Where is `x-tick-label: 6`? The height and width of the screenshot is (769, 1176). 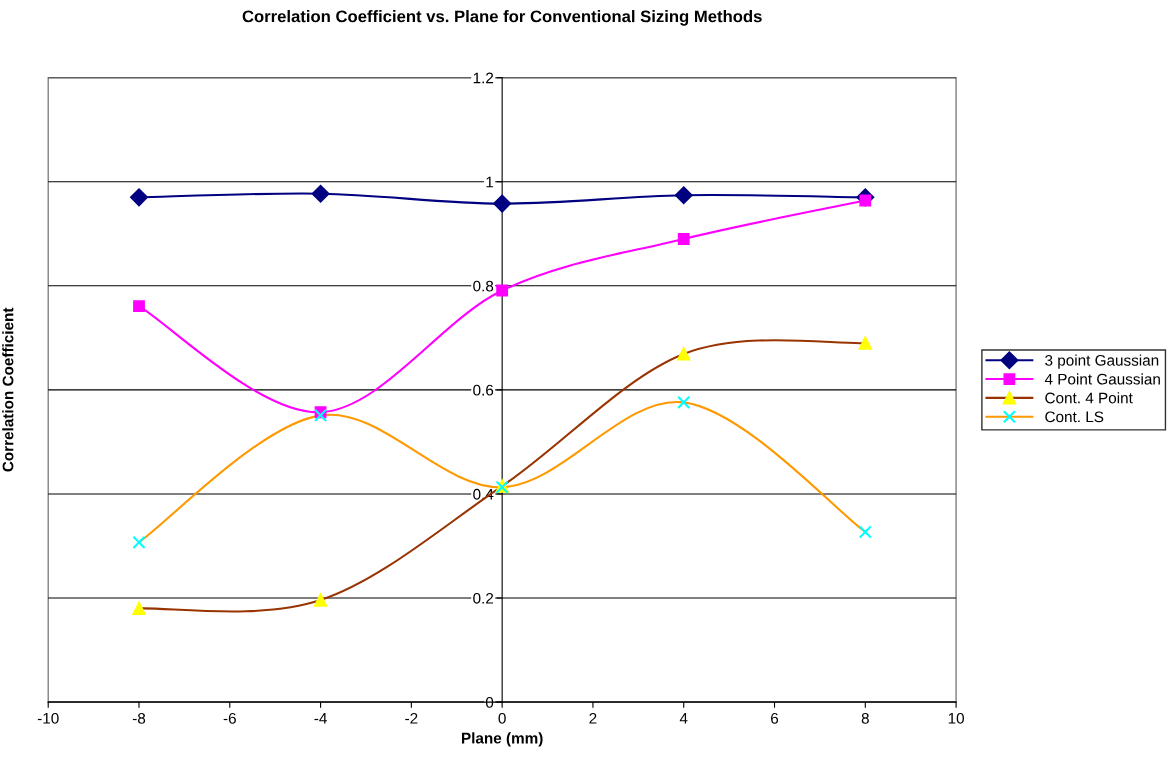
x-tick-label: 6 is located at coordinates (775, 718).